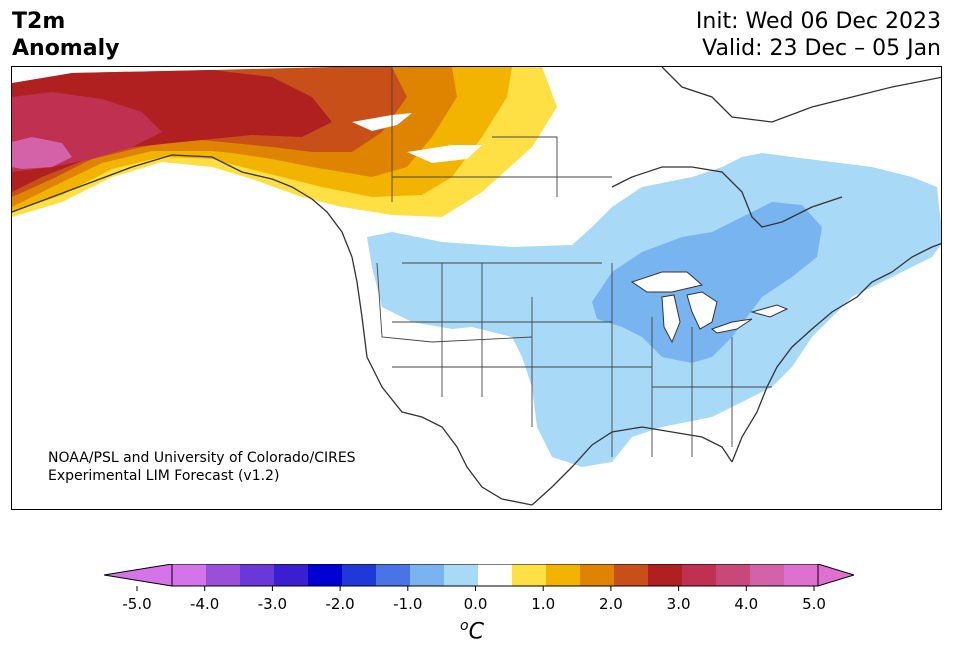 The height and width of the screenshot is (656, 953). I want to click on title-line-1: T2m, so click(39, 21).